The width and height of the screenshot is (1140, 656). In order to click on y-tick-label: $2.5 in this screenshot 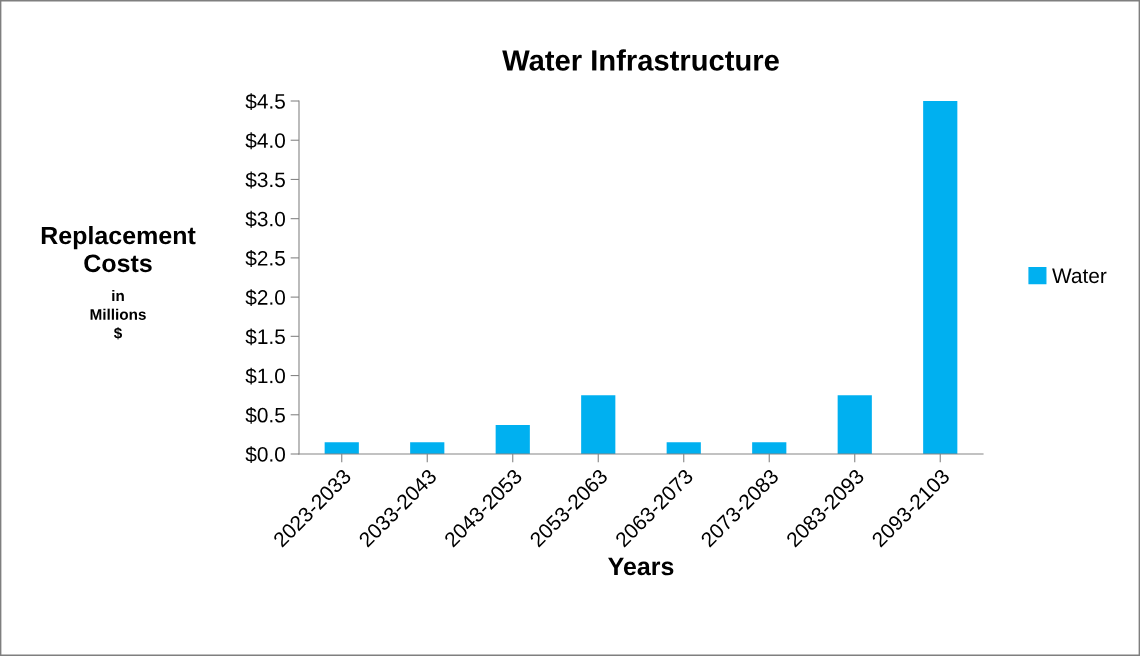, I will do `click(265, 258)`.